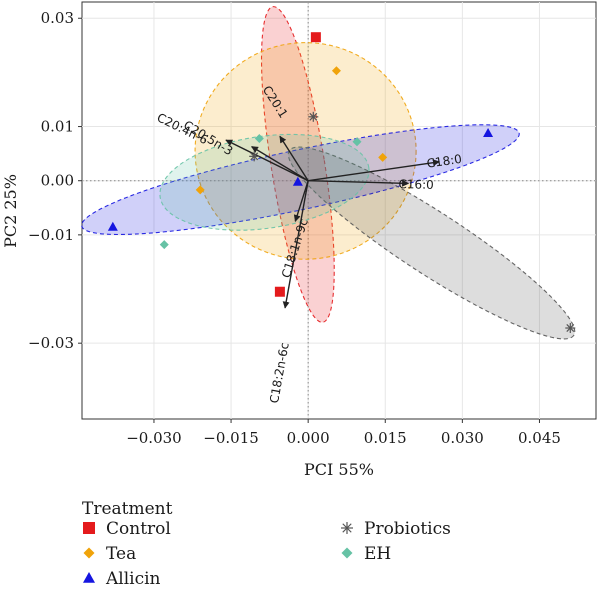 This screenshot has height=595, width=600. I want to click on legend-label-control: Control, so click(138, 529).